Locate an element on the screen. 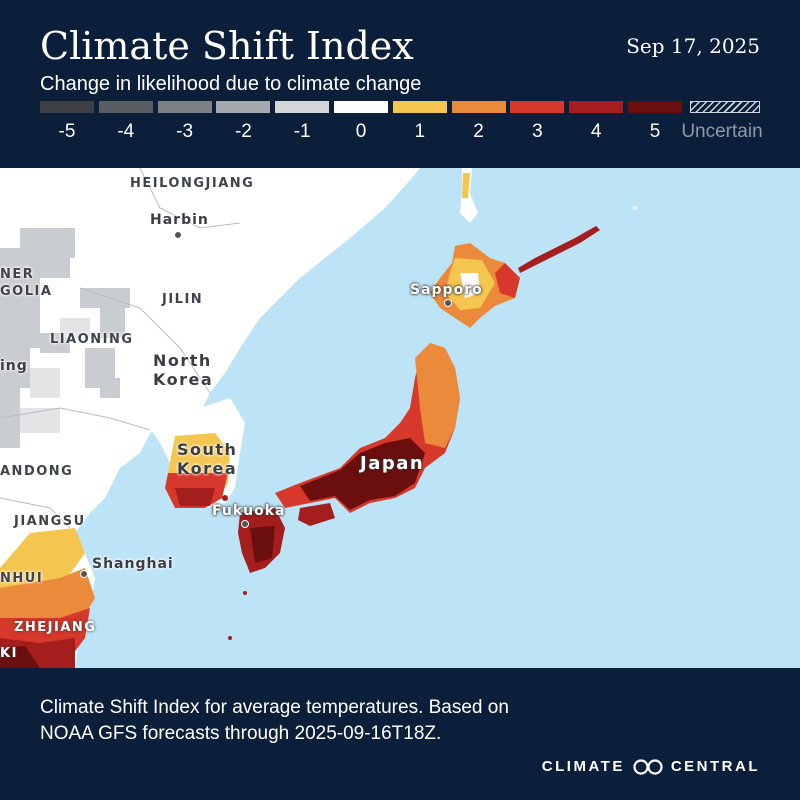  china-east-heat-orange is located at coordinates (47, 598).